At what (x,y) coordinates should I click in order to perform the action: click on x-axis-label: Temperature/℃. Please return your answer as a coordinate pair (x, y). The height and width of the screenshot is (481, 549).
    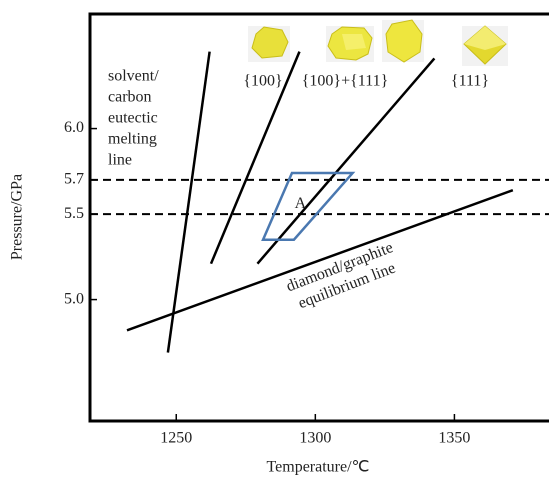
    Looking at the image, I should click on (317, 467).